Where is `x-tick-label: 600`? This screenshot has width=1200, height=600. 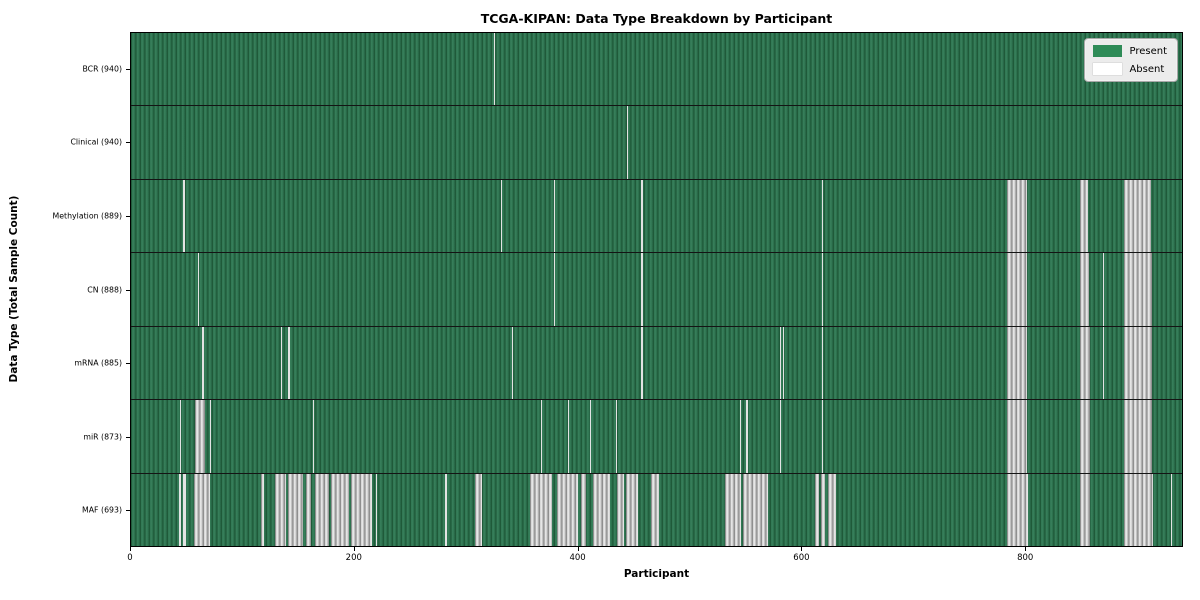
x-tick-label: 600 is located at coordinates (801, 558).